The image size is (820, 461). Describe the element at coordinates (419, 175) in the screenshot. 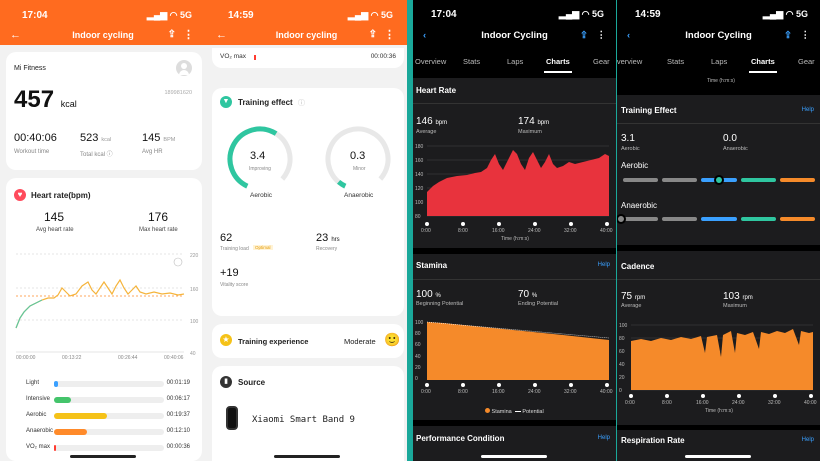

I see `y-tick: 140` at that location.